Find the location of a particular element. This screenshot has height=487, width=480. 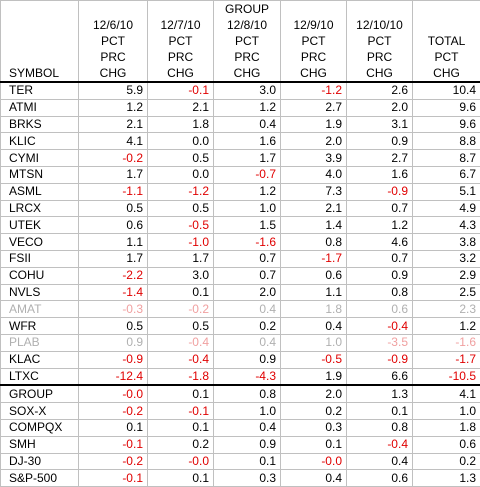

value-cell: 9.6 is located at coordinates (446, 124).